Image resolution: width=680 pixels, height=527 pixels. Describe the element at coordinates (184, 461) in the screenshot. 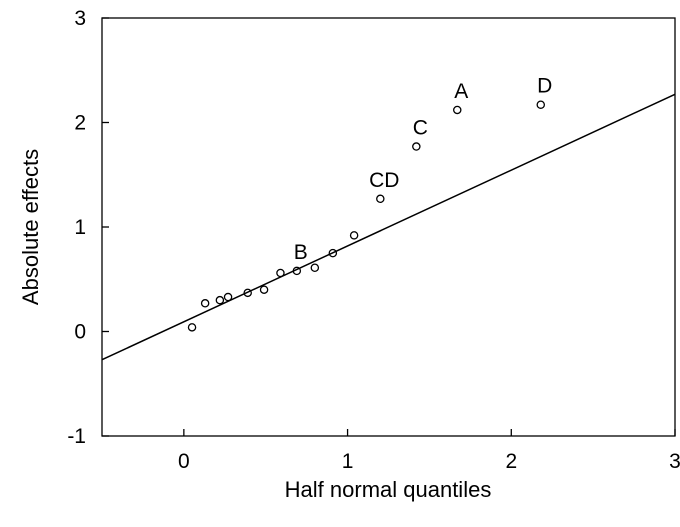

I see `x-tick-label: 0` at that location.